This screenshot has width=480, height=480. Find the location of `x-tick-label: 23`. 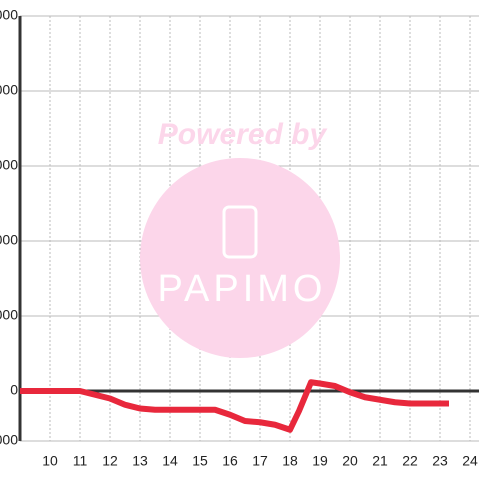

x-tick-label: 23 is located at coordinates (440, 461).